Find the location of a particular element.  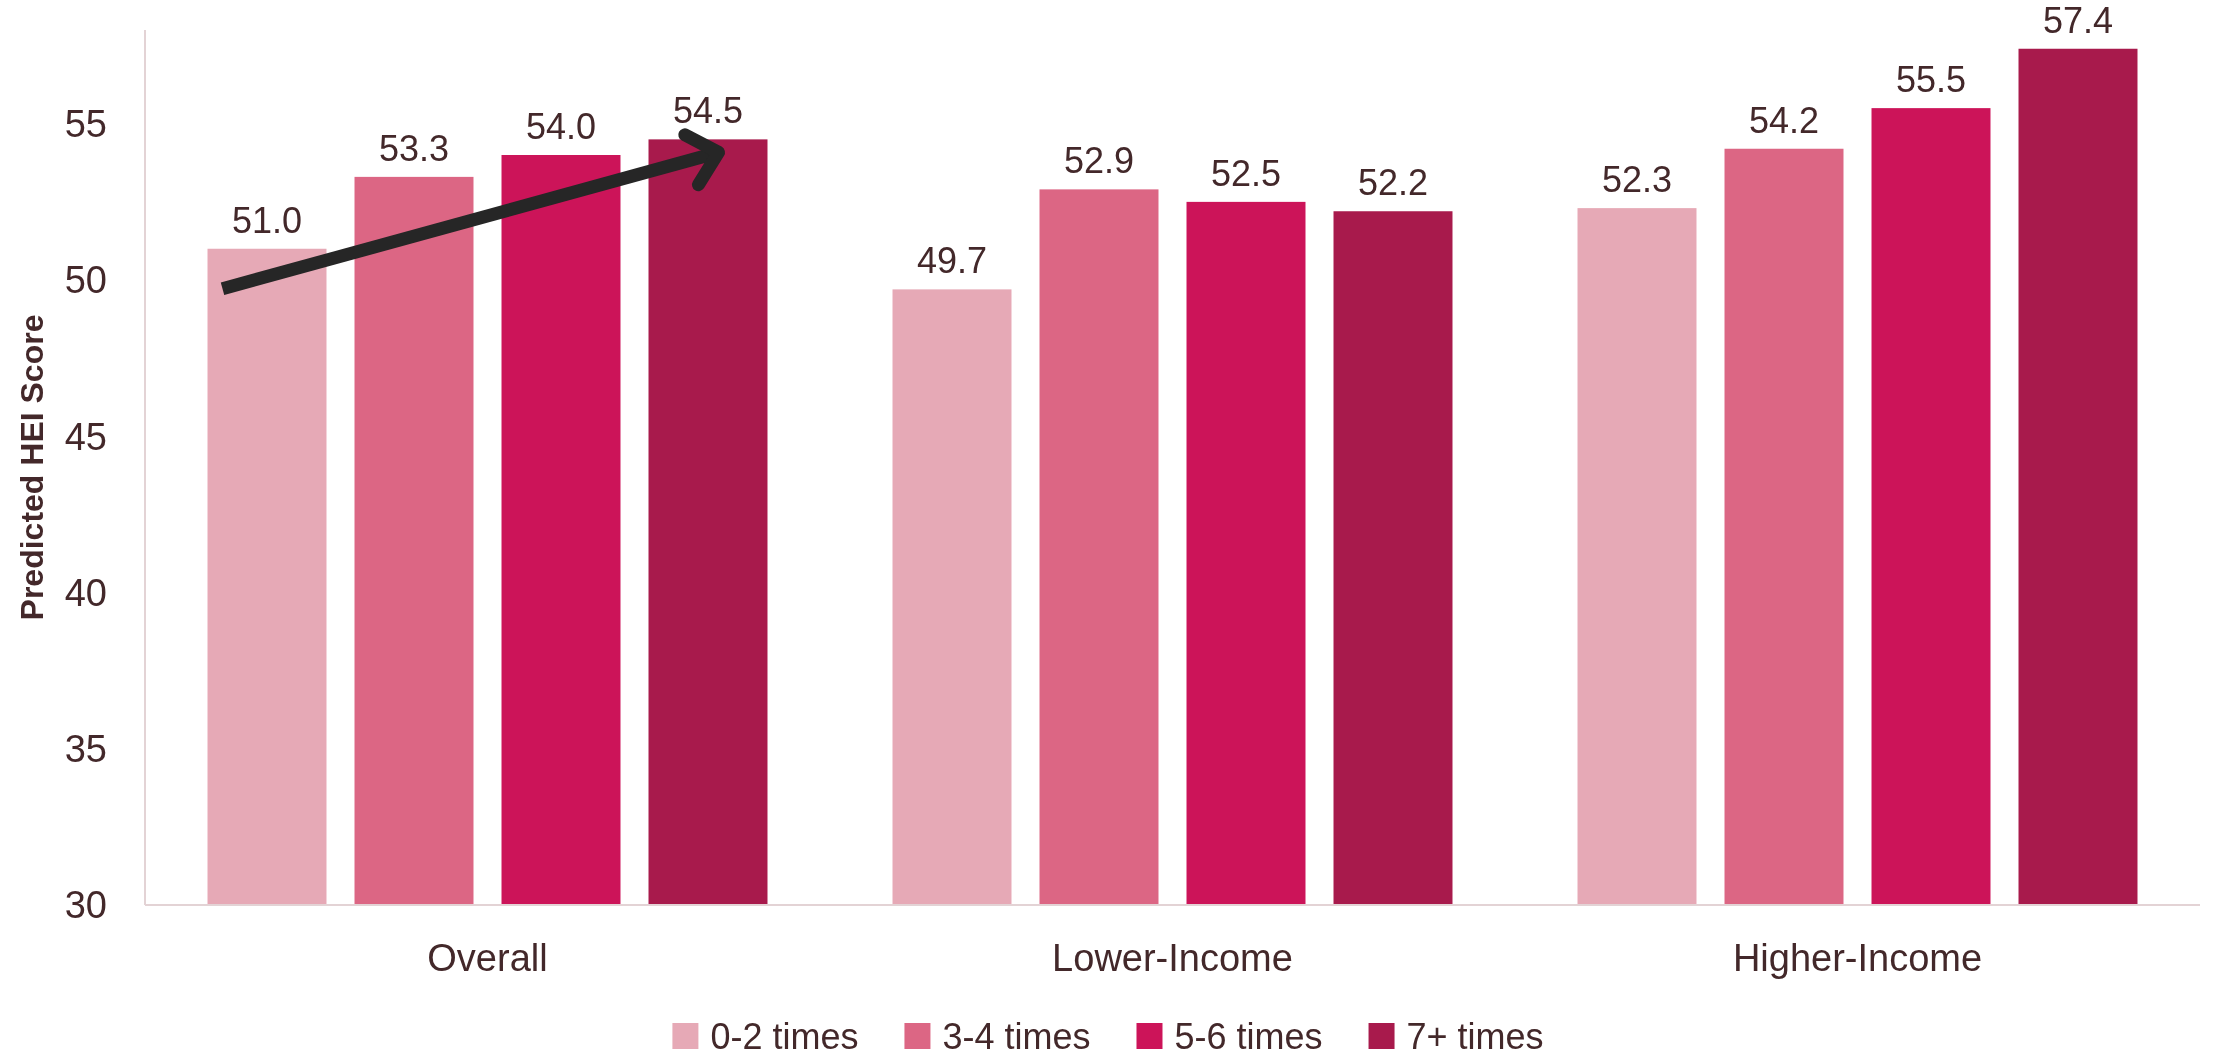

data-label: 53.3 is located at coordinates (414, 148).